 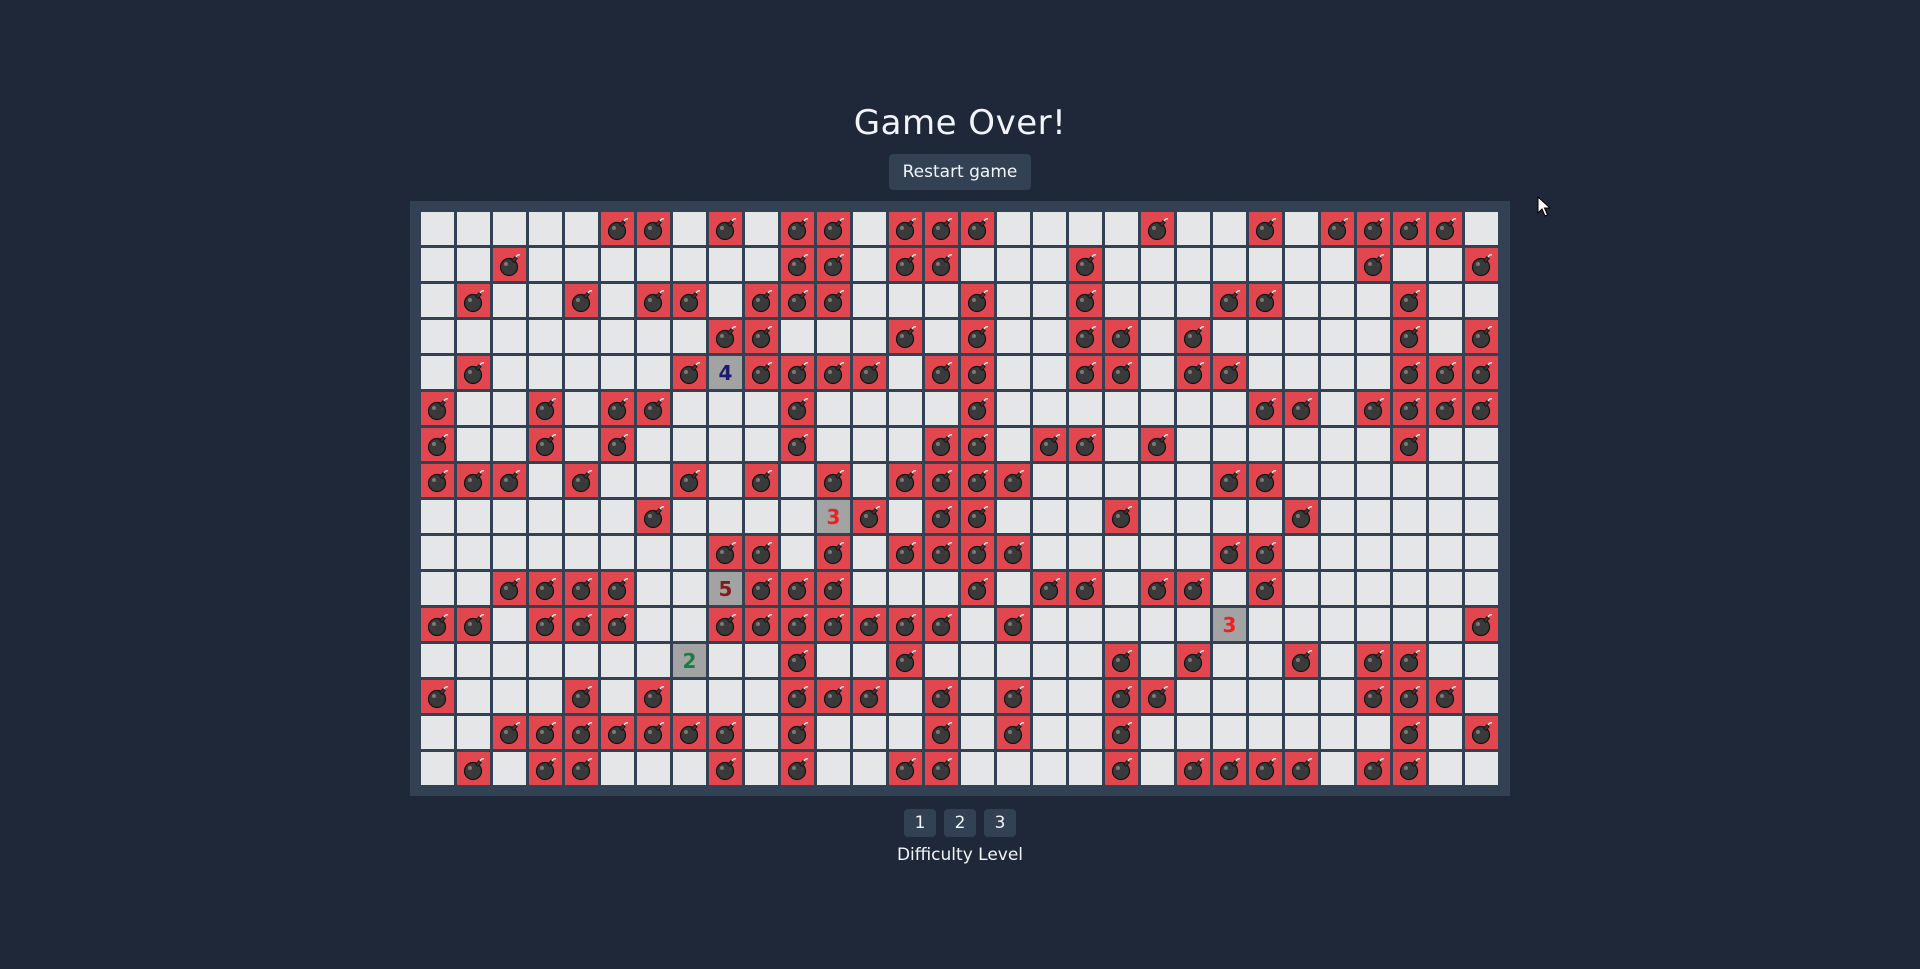 I want to click on revealed-number-cell: 3, so click(x=833, y=516).